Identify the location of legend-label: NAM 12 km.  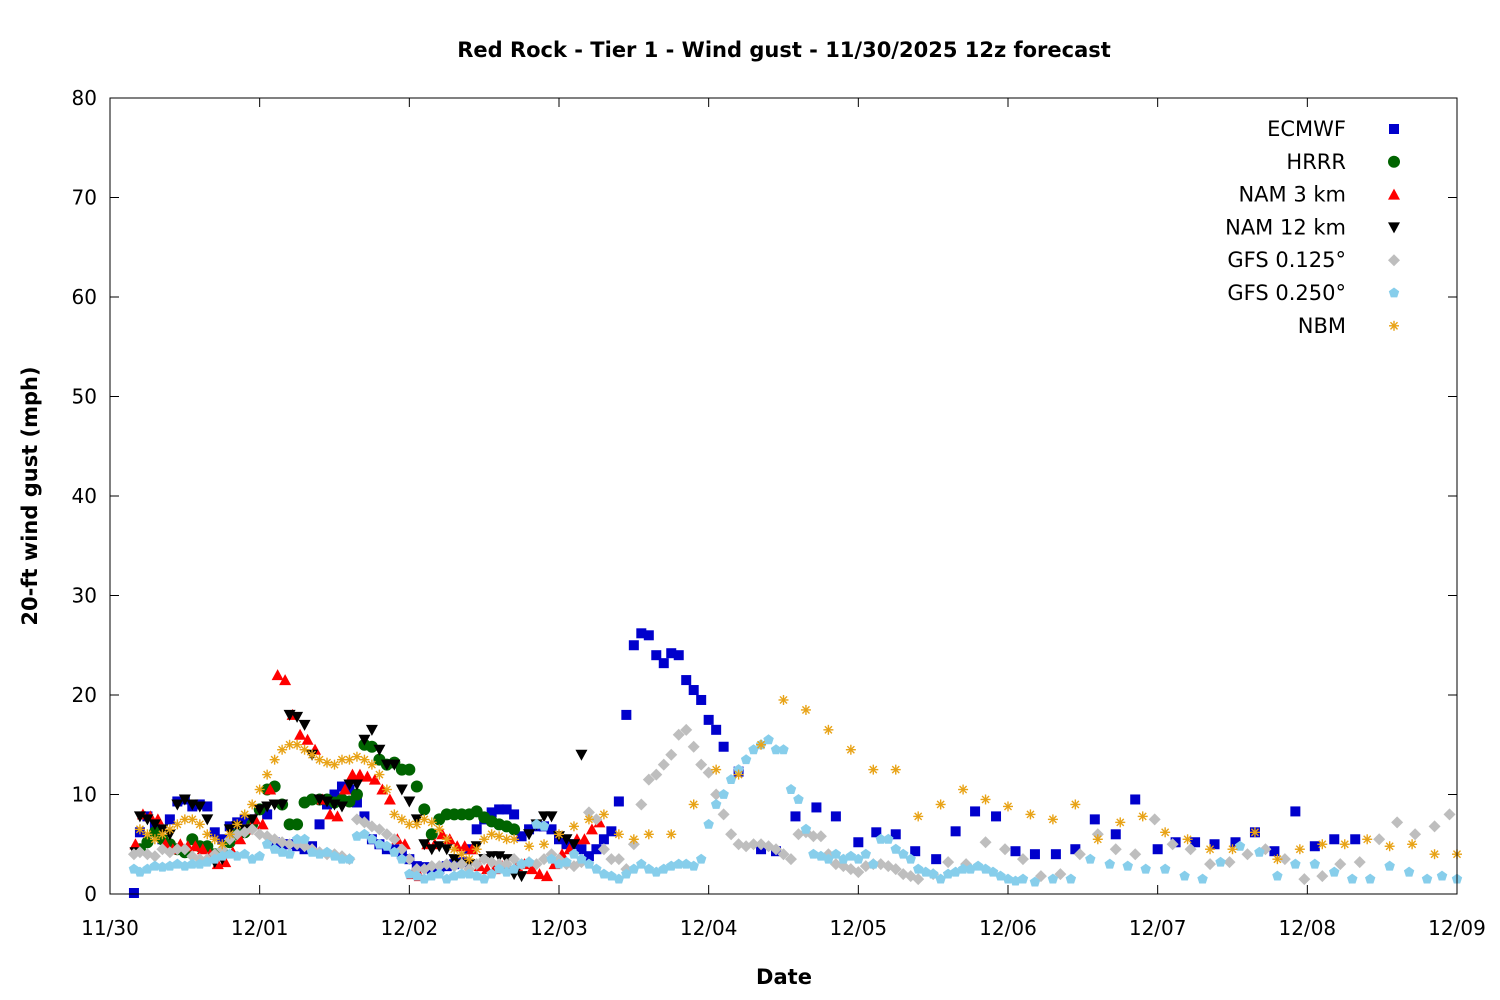
(1285, 227).